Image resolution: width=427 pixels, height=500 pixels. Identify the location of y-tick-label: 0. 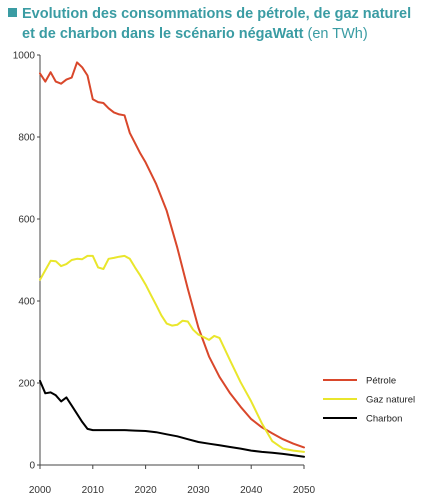
(32, 466).